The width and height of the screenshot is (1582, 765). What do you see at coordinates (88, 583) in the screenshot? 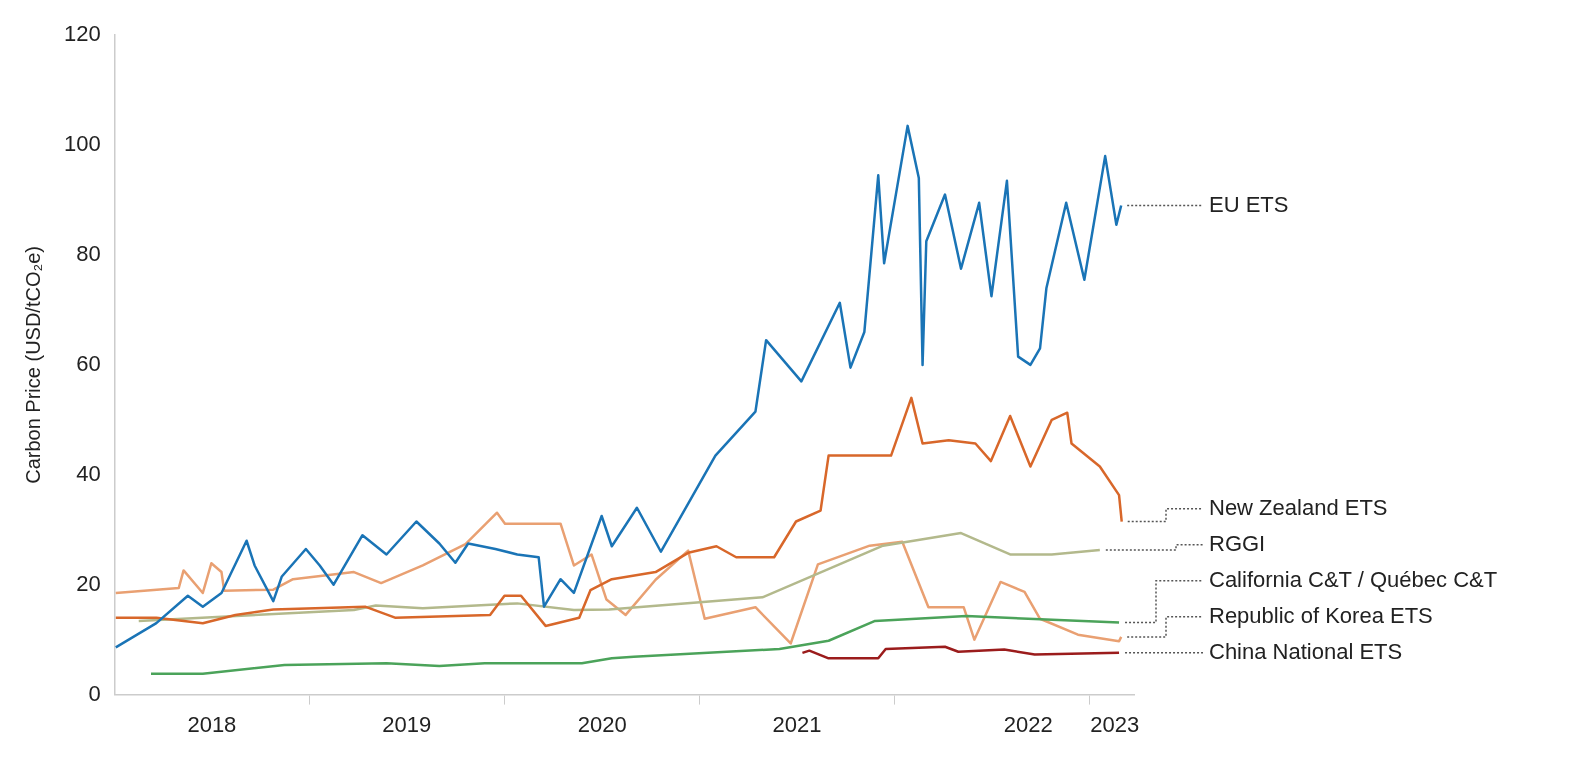
I see `y-tick-label: 20` at bounding box center [88, 583].